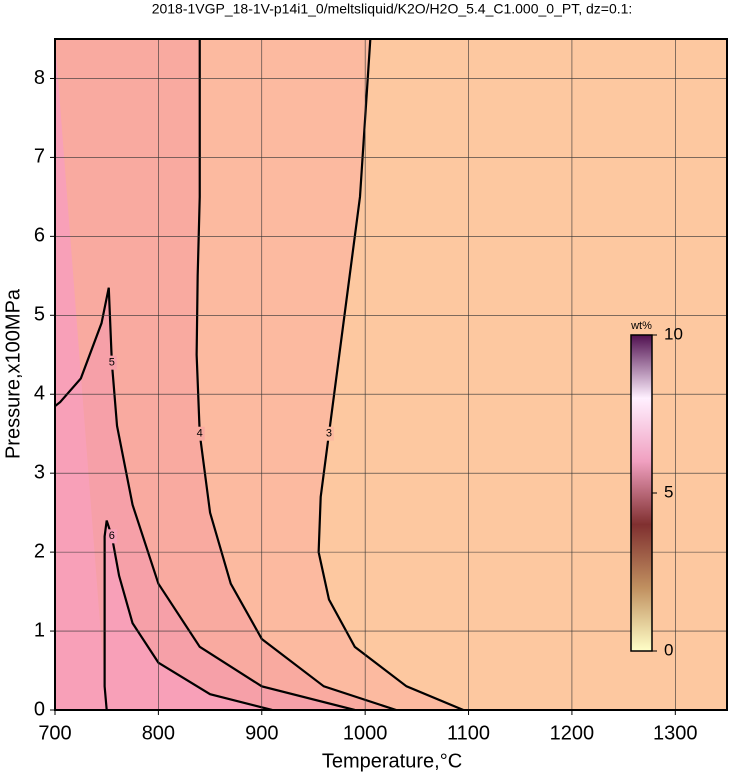  I want to click on x-tick-label: 1300, so click(675, 733).